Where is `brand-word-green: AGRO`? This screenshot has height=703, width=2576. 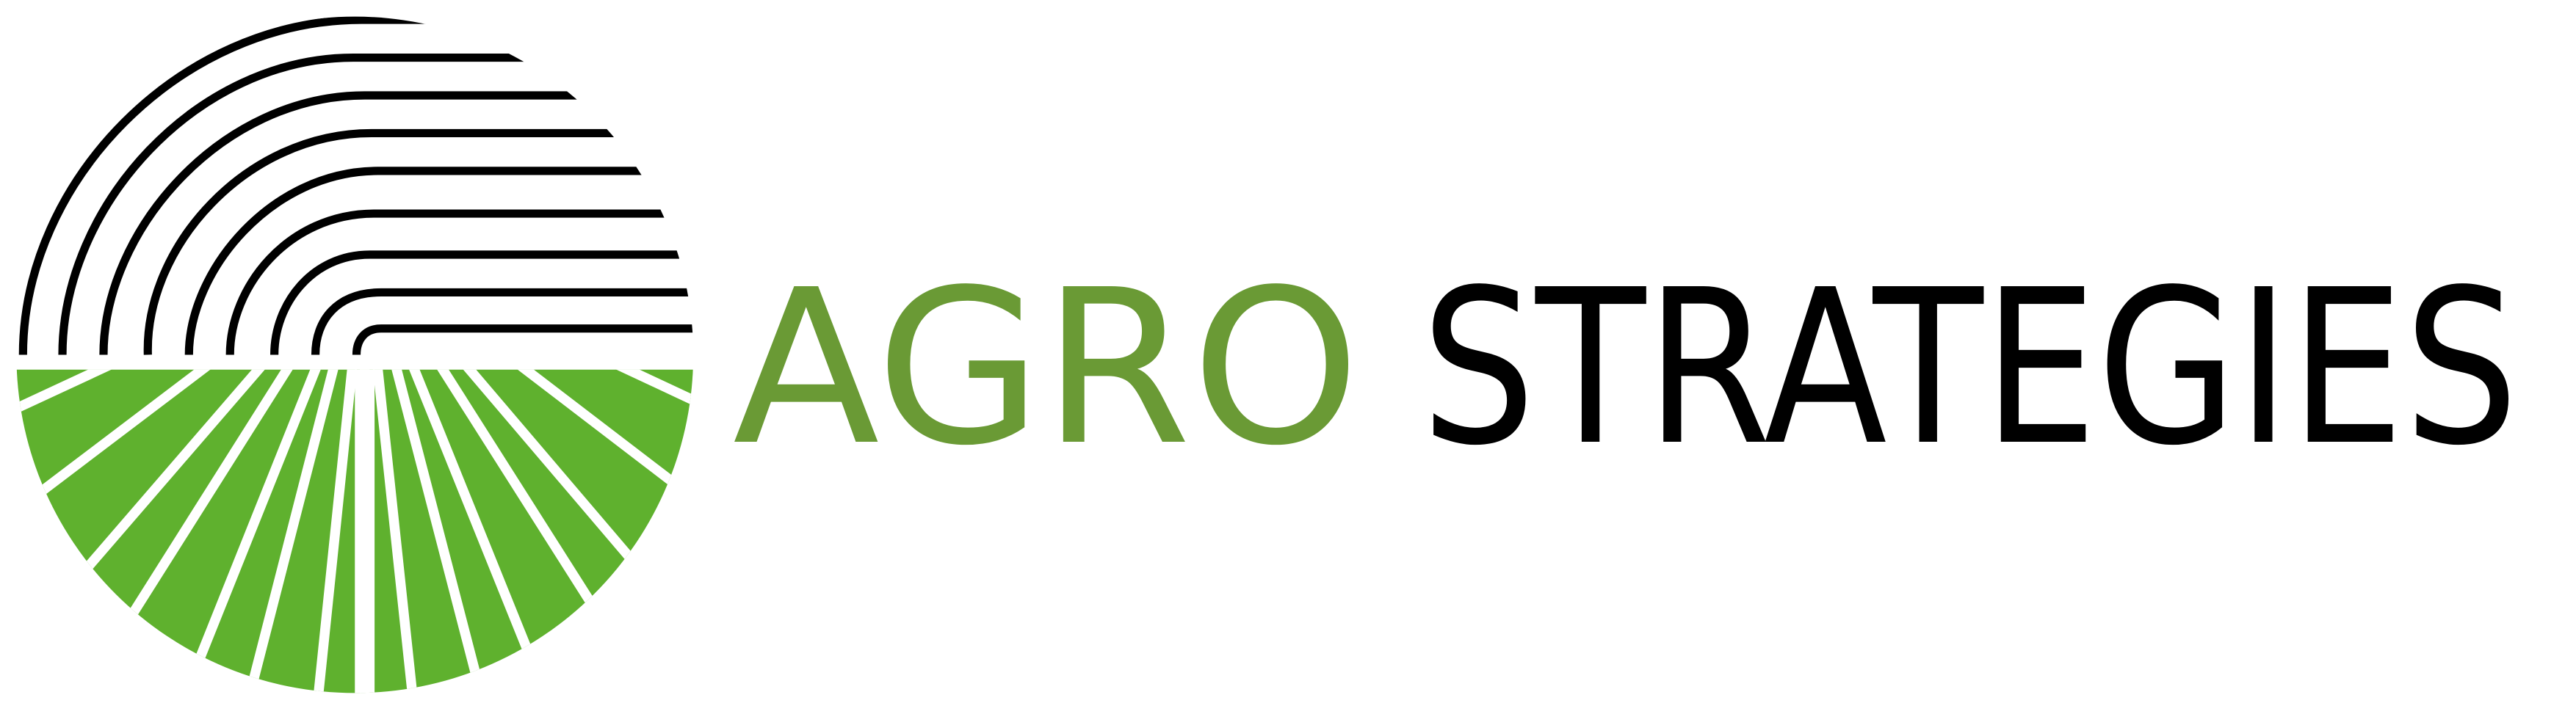
brand-word-green: AGRO is located at coordinates (1047, 368).